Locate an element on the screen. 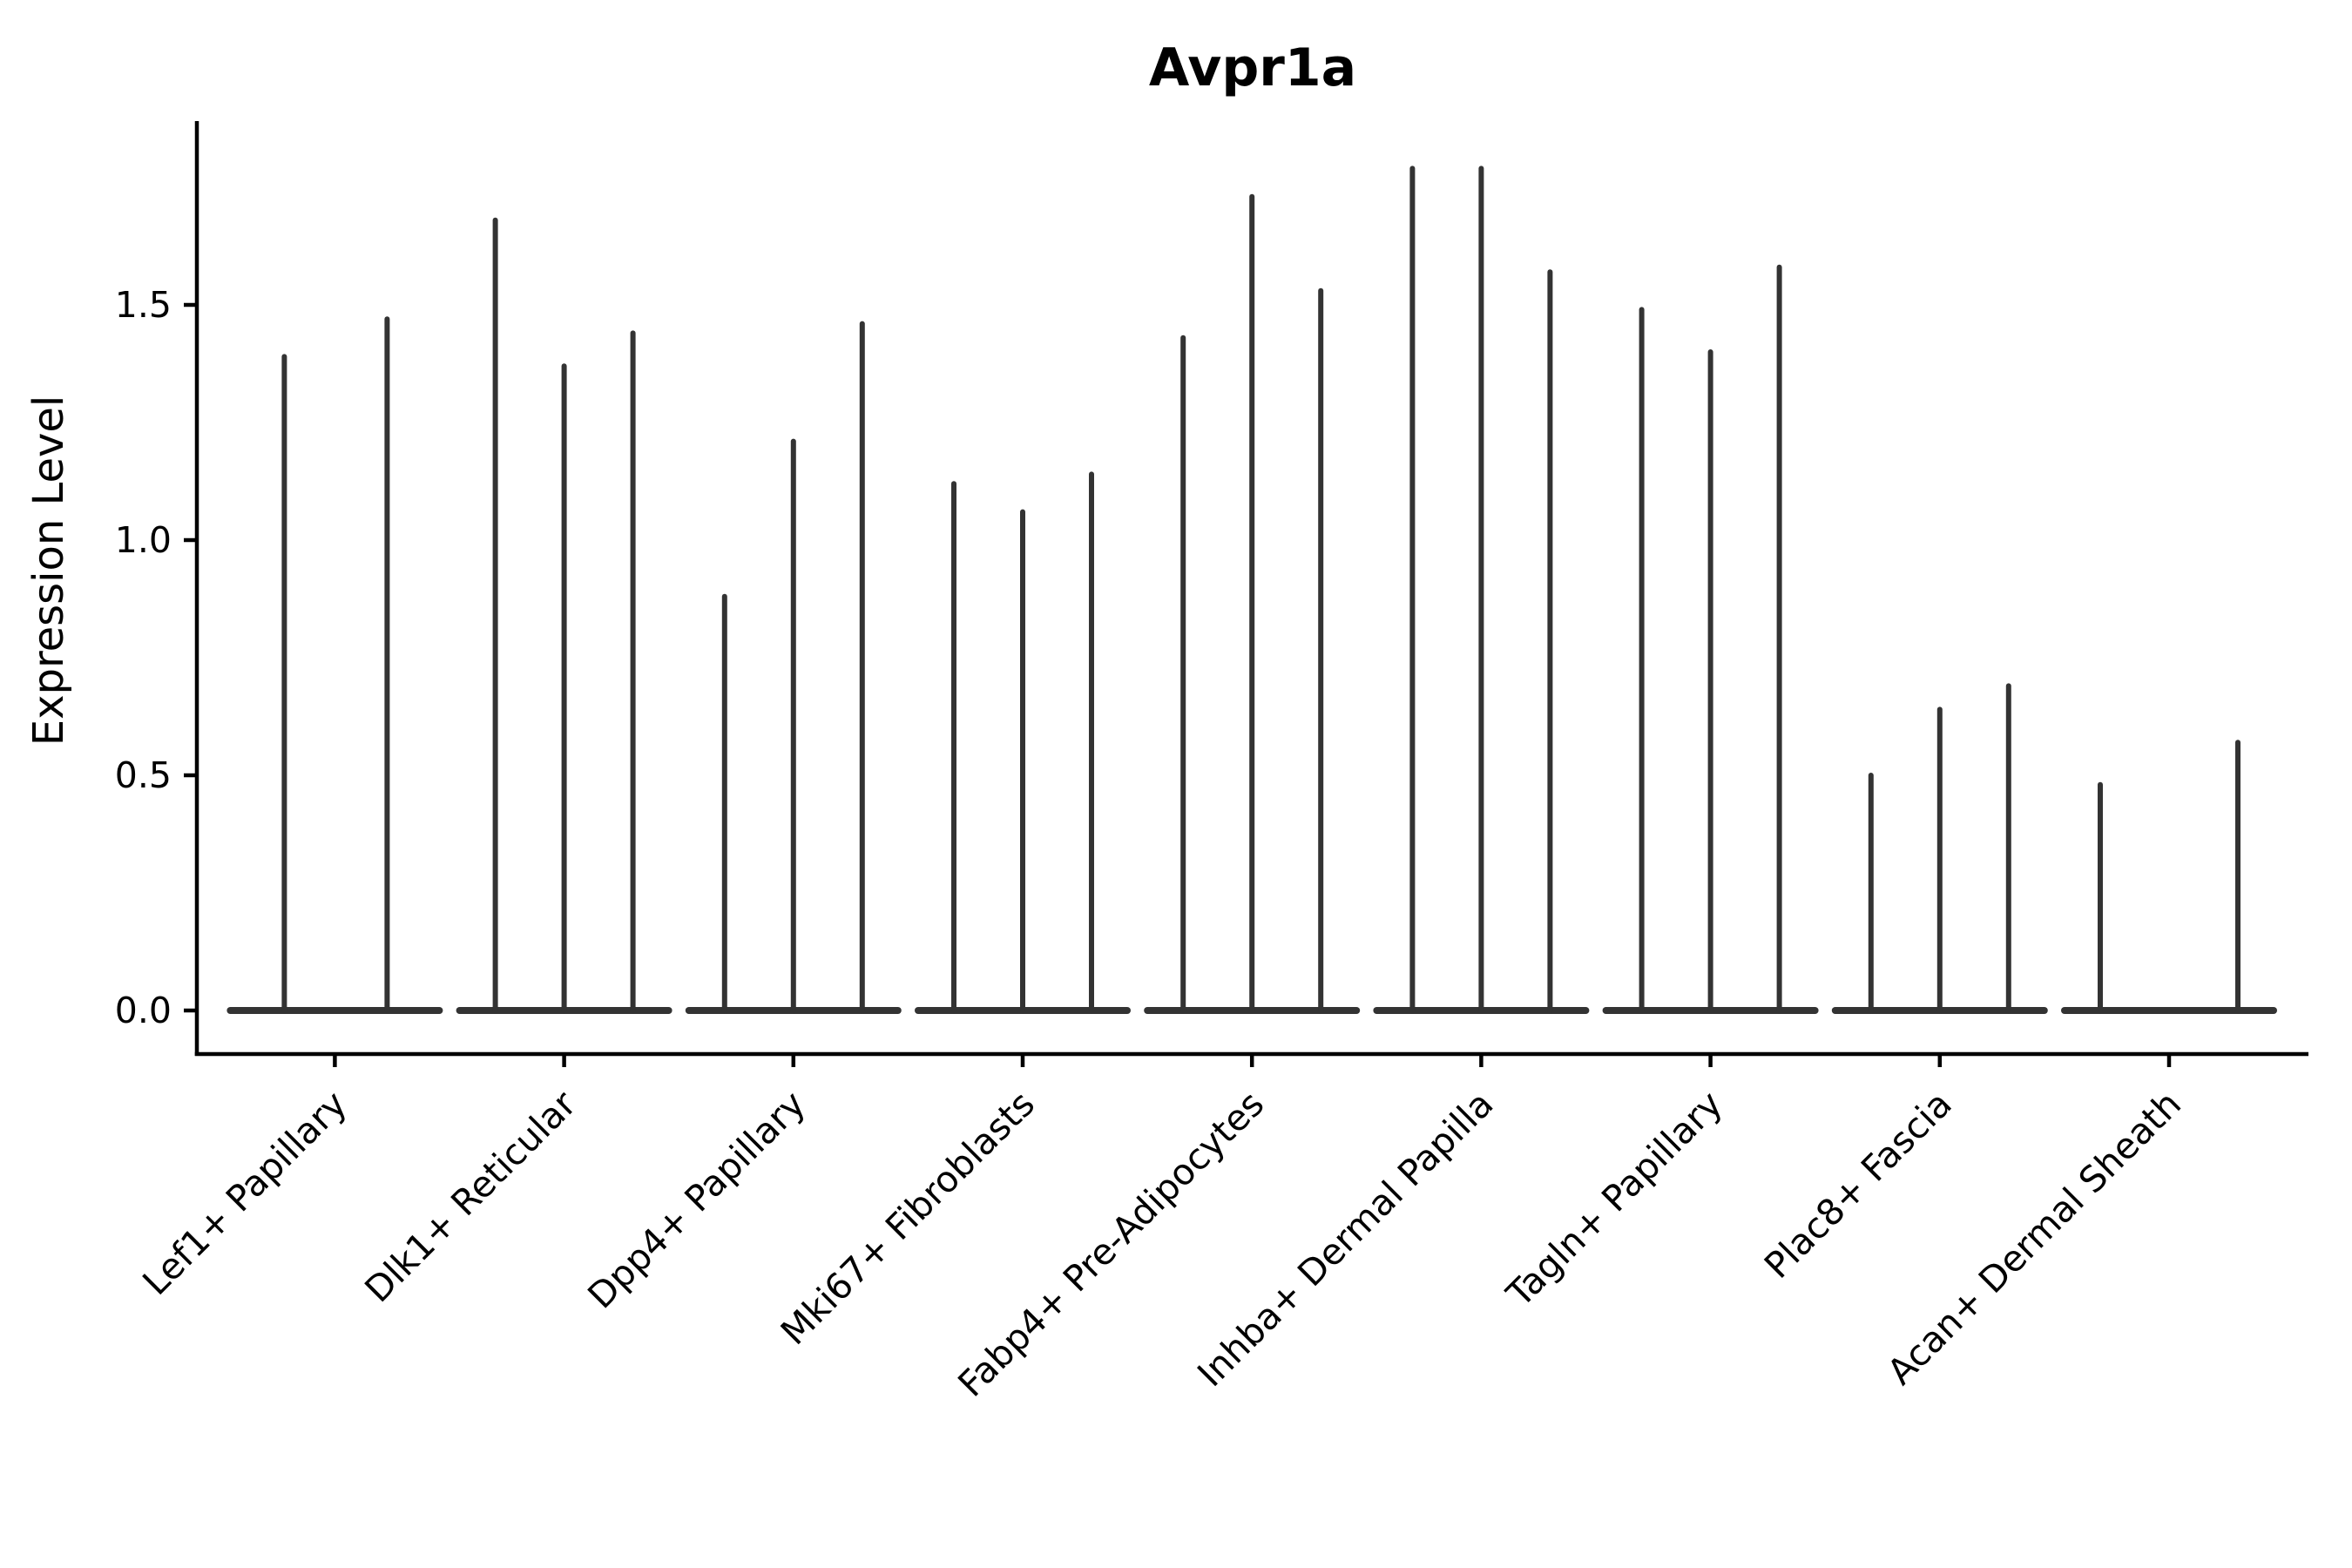  y-axis-title: Expression Level is located at coordinates (48, 571).